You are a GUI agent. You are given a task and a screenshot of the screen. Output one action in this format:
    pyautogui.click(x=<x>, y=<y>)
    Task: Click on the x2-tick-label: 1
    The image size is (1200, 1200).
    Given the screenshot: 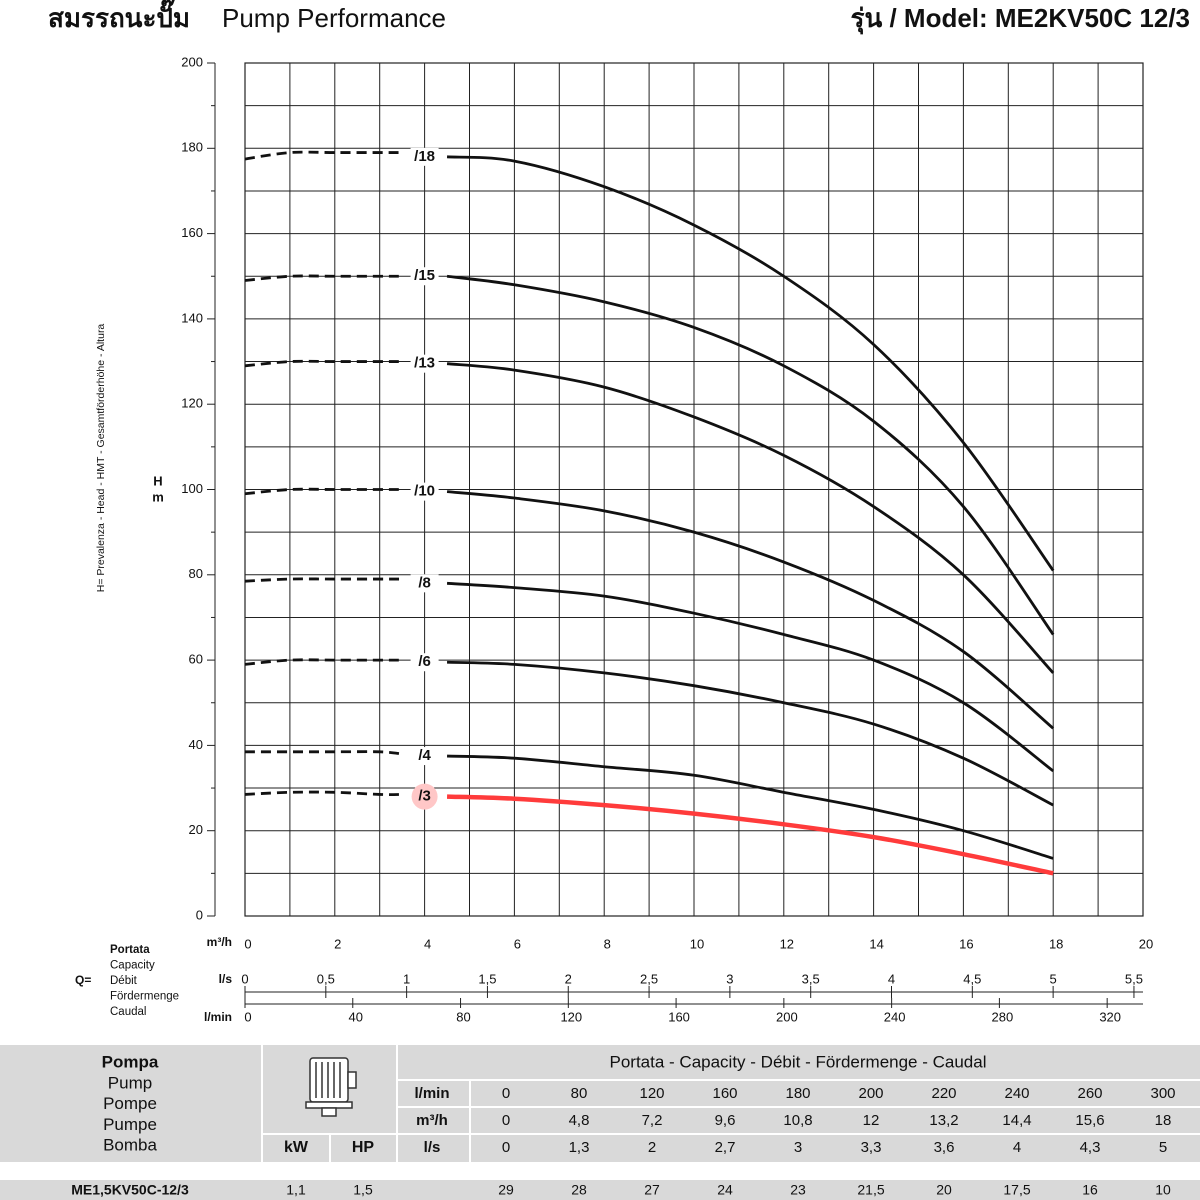 What is the action you would take?
    pyautogui.click(x=406, y=978)
    